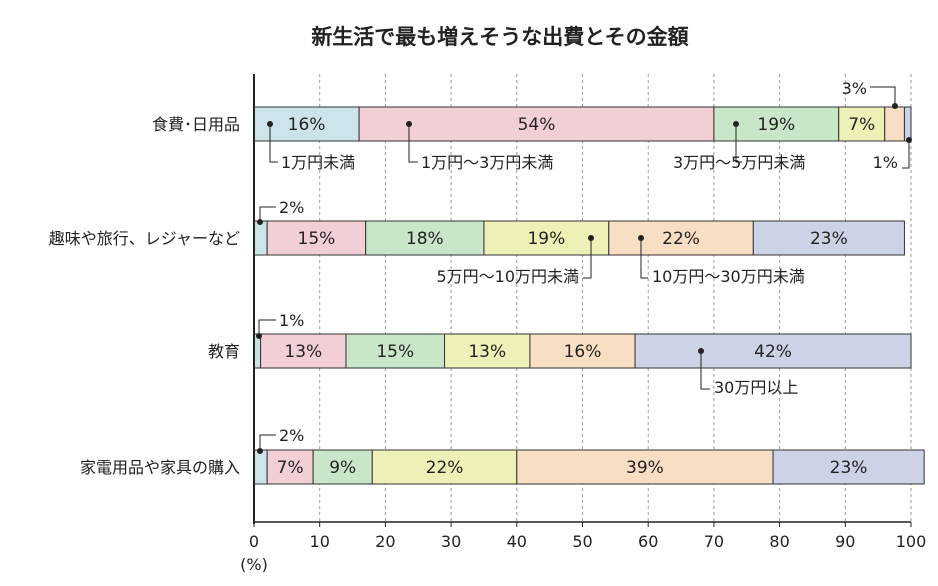  What do you see at coordinates (385, 541) in the screenshot?
I see `tick-label: 20` at bounding box center [385, 541].